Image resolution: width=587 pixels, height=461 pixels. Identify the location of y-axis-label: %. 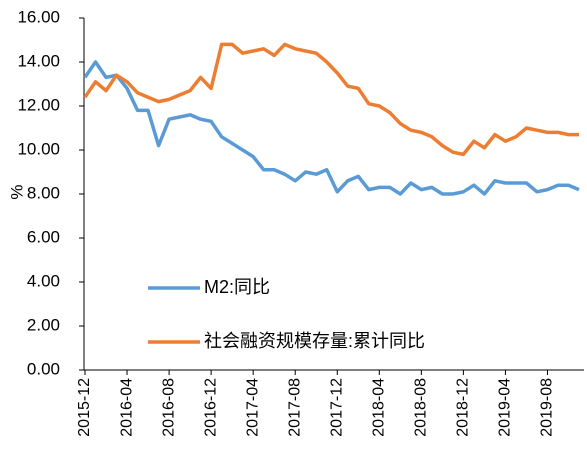
(16, 191).